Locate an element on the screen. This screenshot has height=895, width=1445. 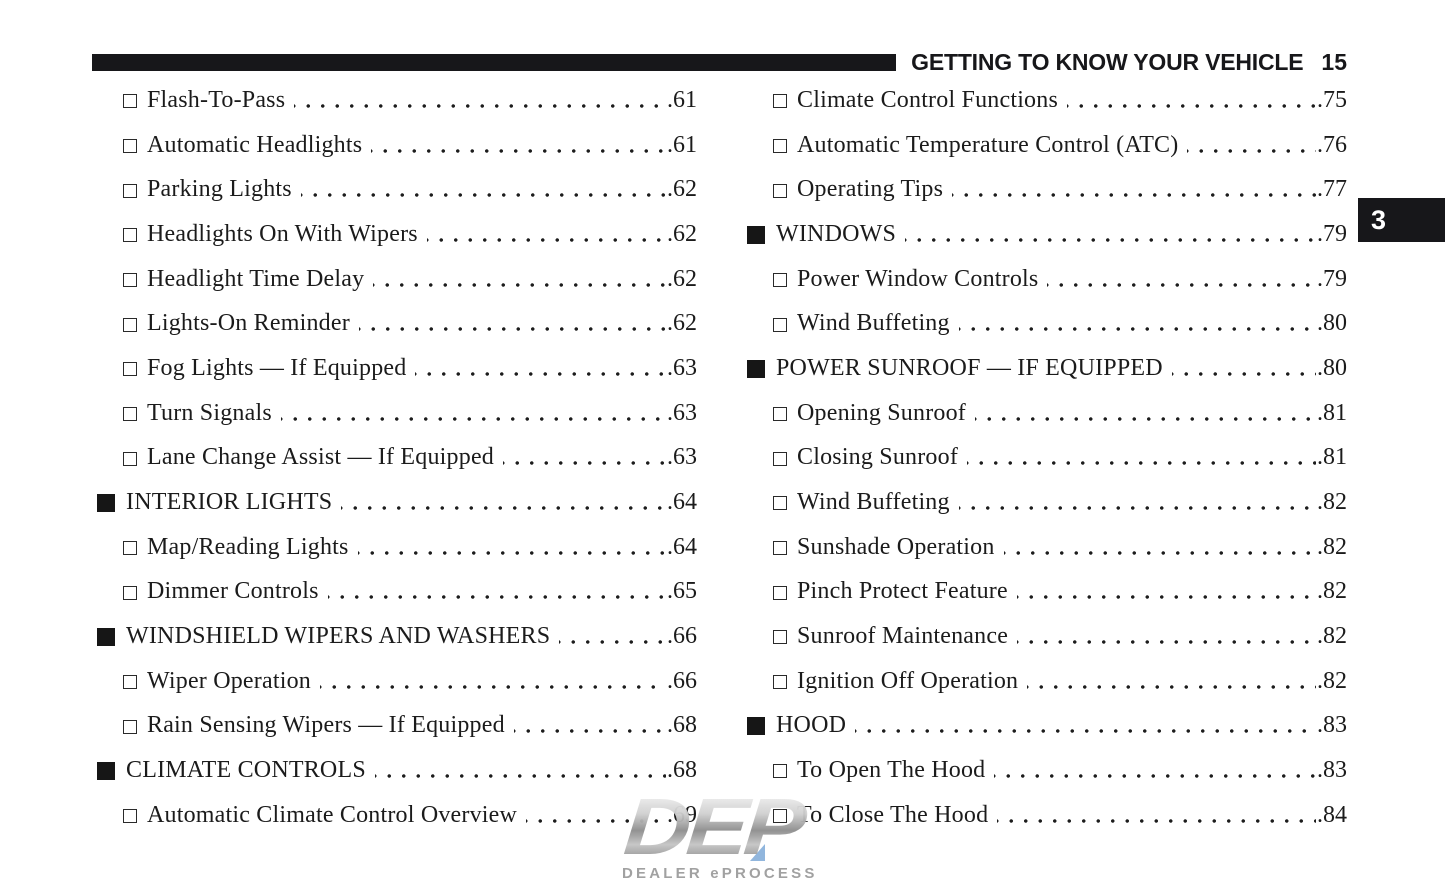
toc-entry-label: Dimmer Controls is located at coordinates (233, 591).